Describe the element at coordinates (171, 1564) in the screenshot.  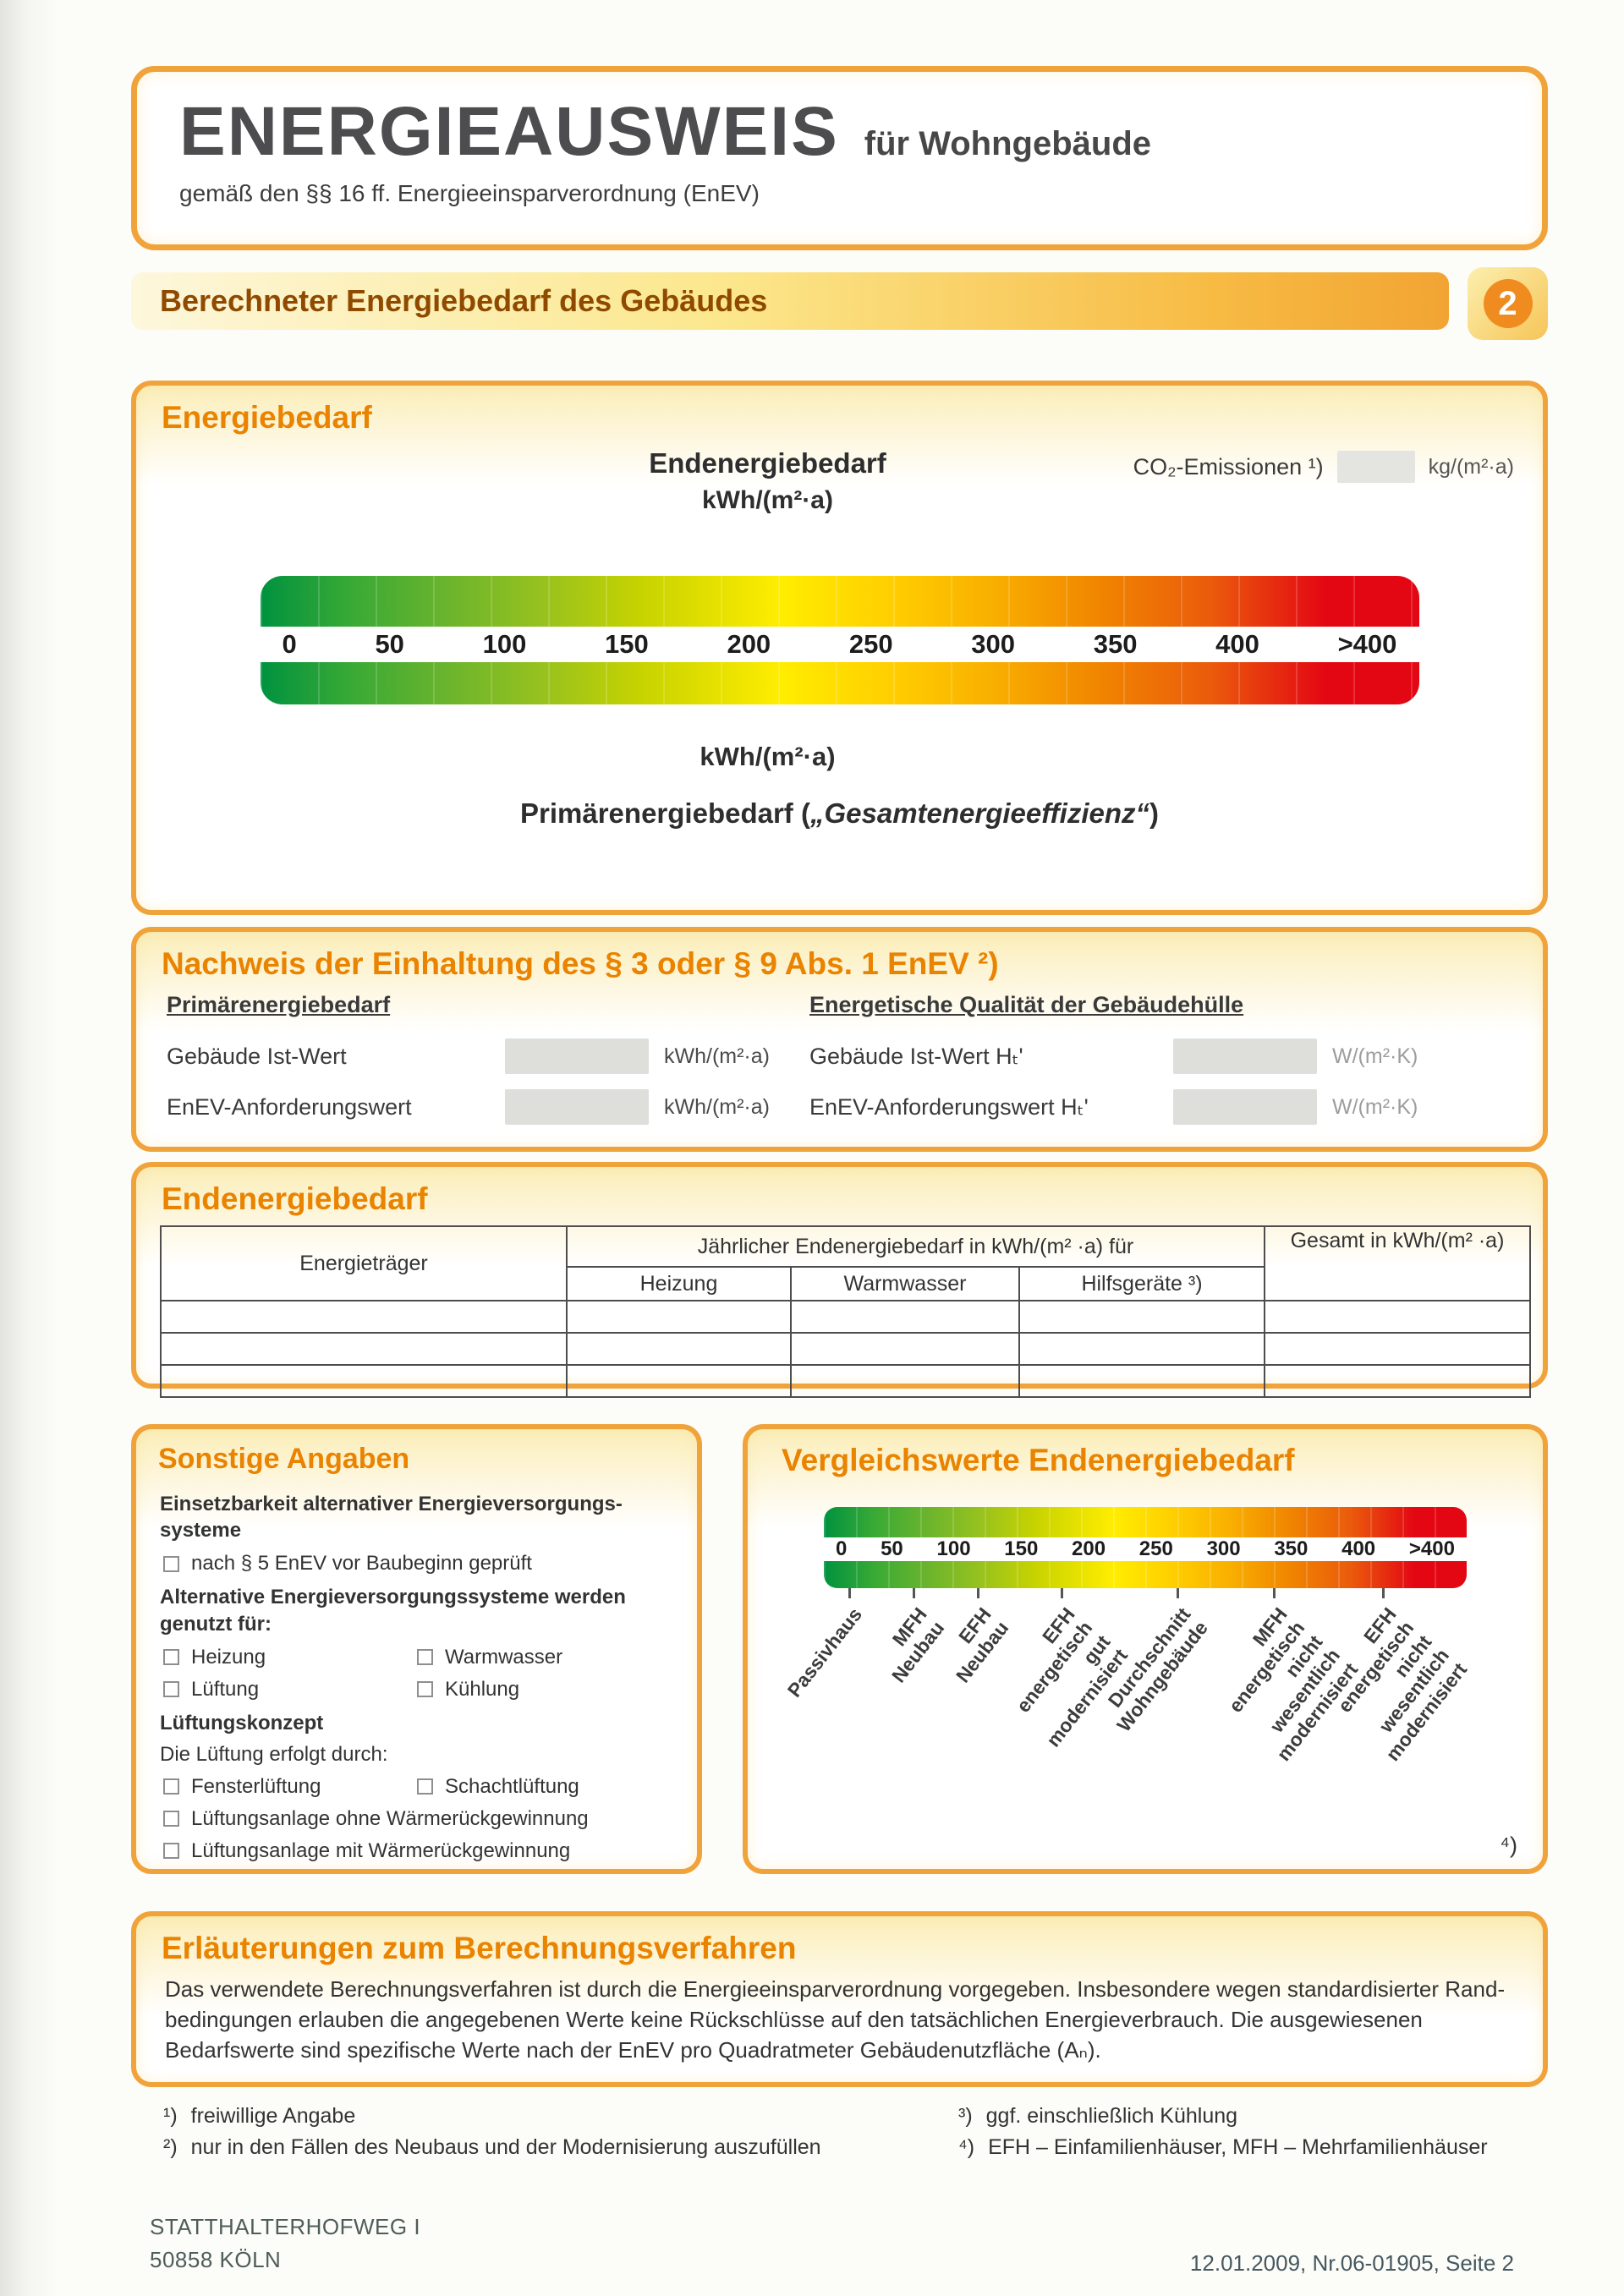
I see `checkbox-nach-para5-geprueft` at that location.